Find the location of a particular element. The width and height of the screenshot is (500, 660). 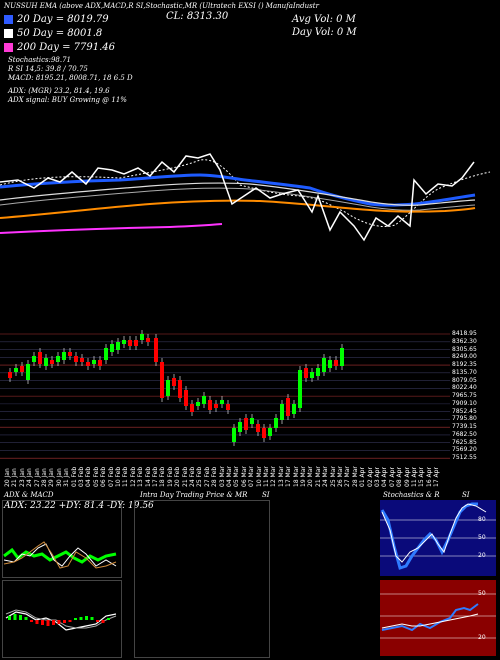

intraday-panel is located at coordinates (202, 579).